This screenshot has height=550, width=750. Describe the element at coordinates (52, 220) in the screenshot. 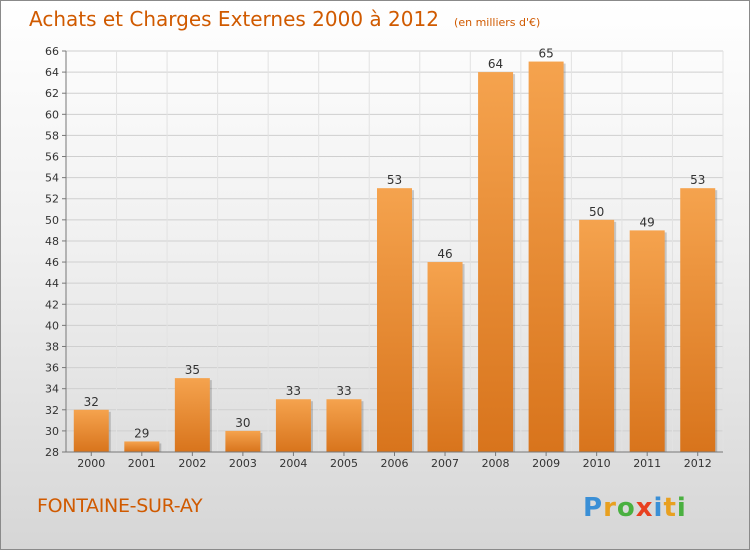

I see `y-tick-label: 50` at that location.